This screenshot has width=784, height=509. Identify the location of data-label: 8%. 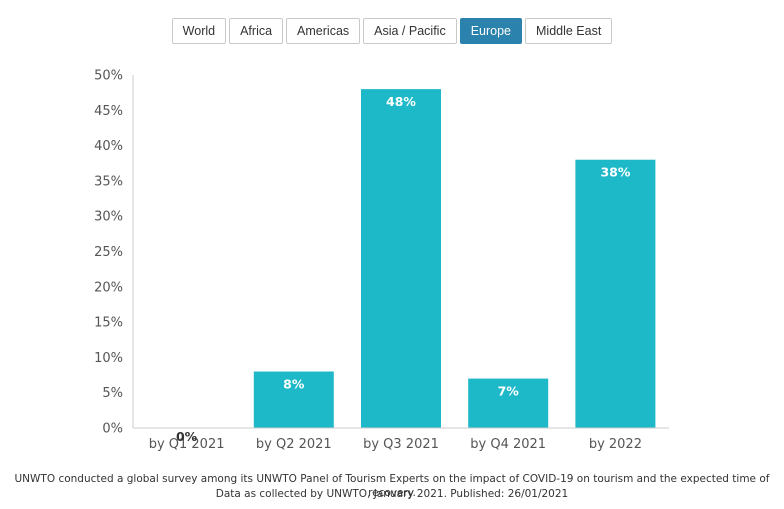
(294, 384).